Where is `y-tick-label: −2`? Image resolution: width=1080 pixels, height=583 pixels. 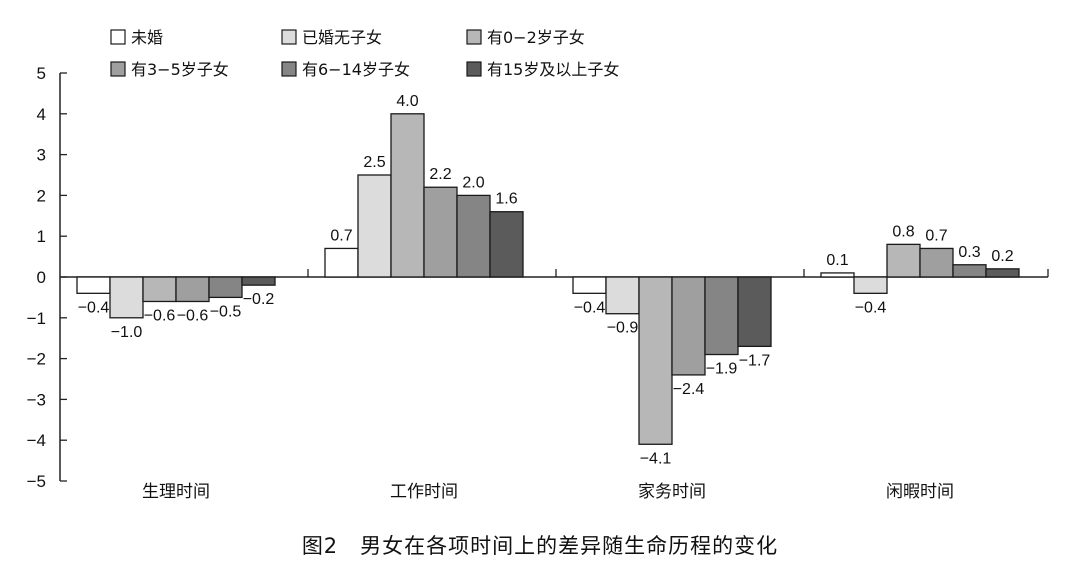
y-tick-label: −2 is located at coordinates (36, 359).